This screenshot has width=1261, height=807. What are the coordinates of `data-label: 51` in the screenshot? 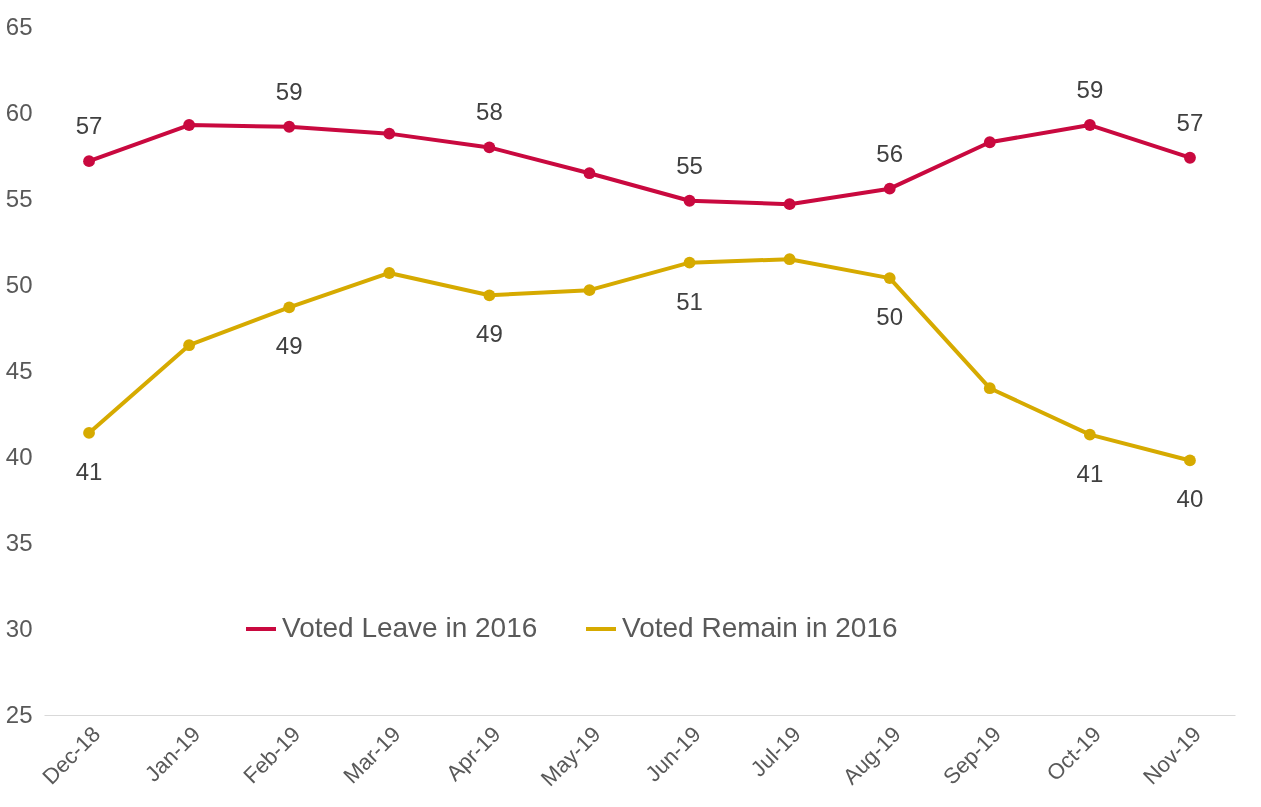 It's located at (689, 301).